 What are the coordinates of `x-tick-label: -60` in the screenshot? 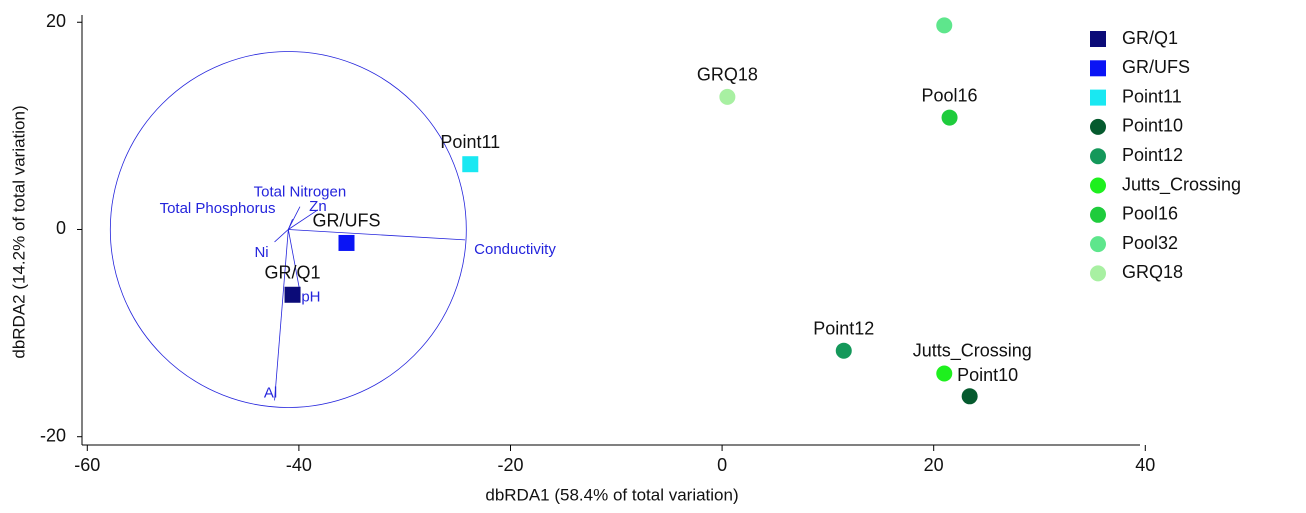 It's located at (87, 465).